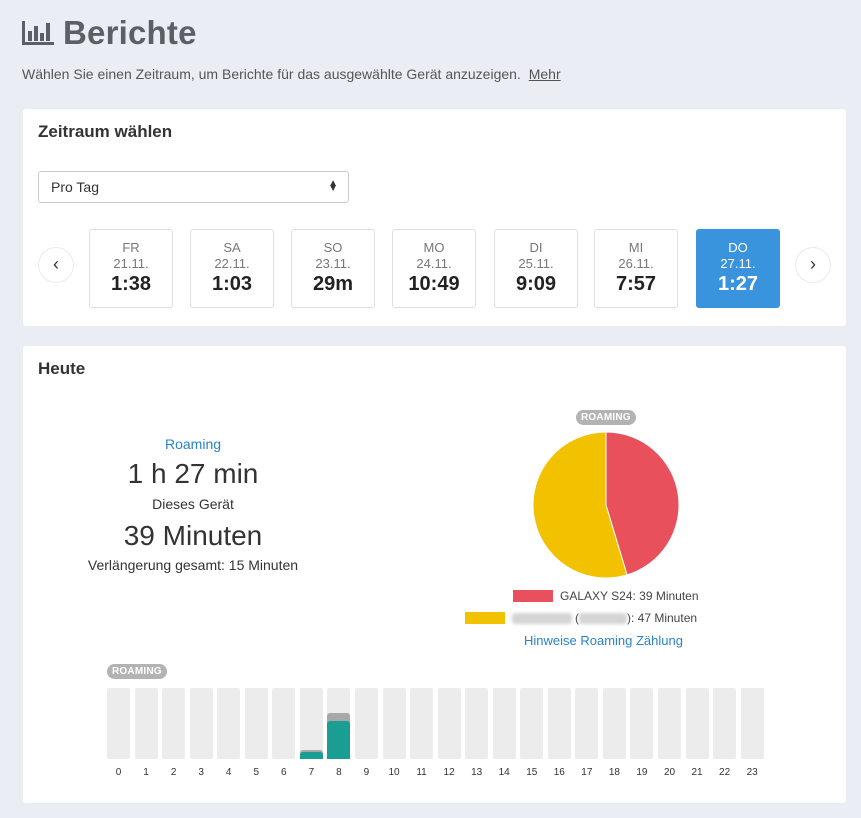  Describe the element at coordinates (193, 444) in the screenshot. I see `roaming-link: Roaming` at that location.